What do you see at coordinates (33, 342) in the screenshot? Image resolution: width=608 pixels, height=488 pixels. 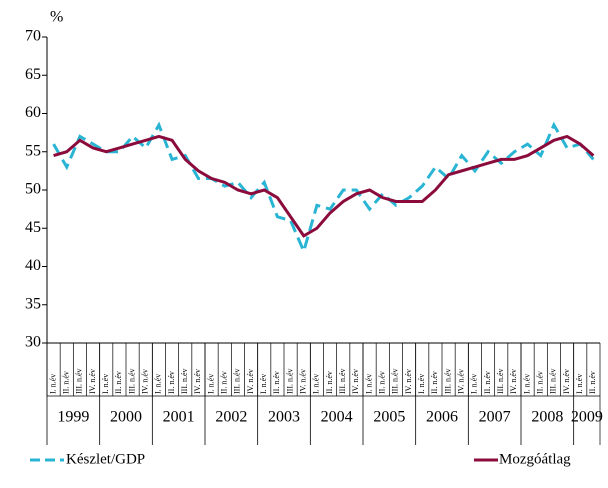 I see `y-tick-label: 30` at bounding box center [33, 342].